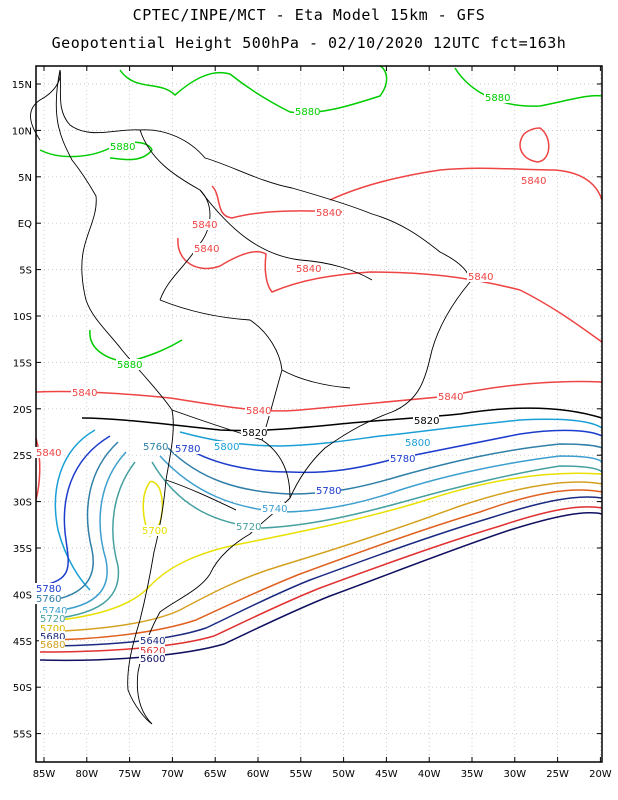 This screenshot has width=618, height=800. I want to click on contour-label: 5820, so click(254, 433).